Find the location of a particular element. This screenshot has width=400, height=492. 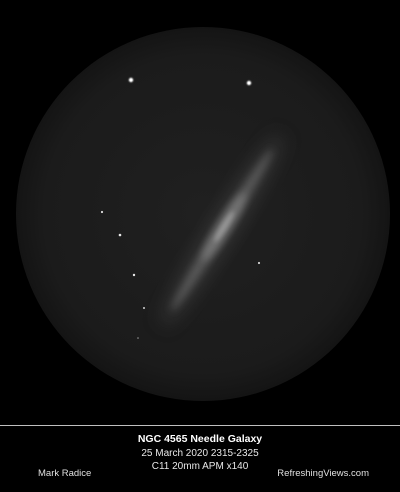

caption-equipment: C11 20mm APM x140 is located at coordinates (200, 466).